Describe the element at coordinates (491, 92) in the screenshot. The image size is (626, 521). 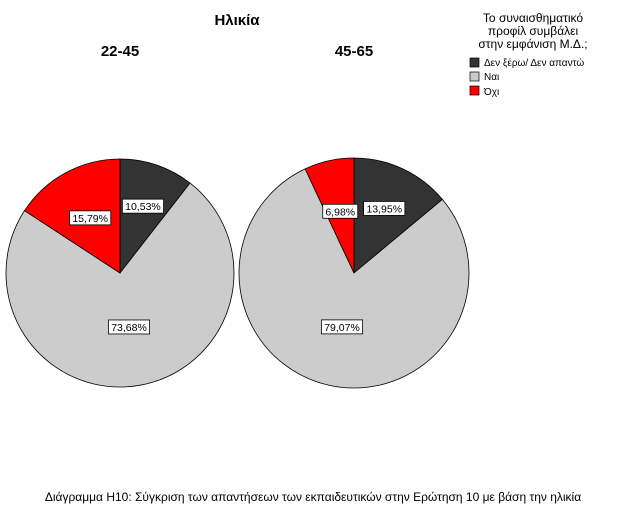
I see `legend-label-no: Όχι` at that location.